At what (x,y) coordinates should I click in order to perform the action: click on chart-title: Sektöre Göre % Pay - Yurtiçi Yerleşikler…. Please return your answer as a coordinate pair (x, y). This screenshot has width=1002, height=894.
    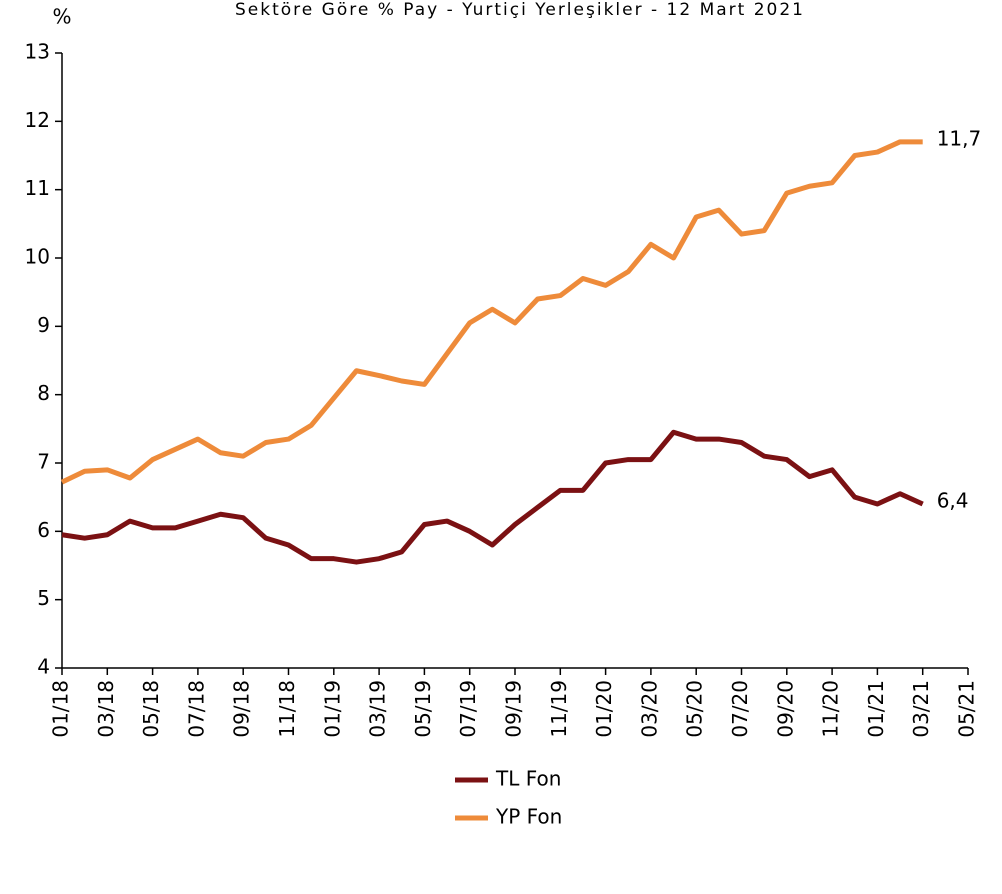
    Looking at the image, I should click on (520, 10).